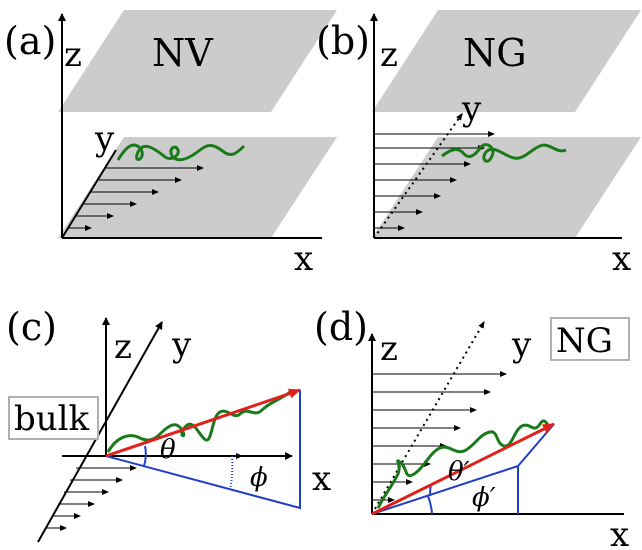  I want to click on bulk-box, so click(53, 418).